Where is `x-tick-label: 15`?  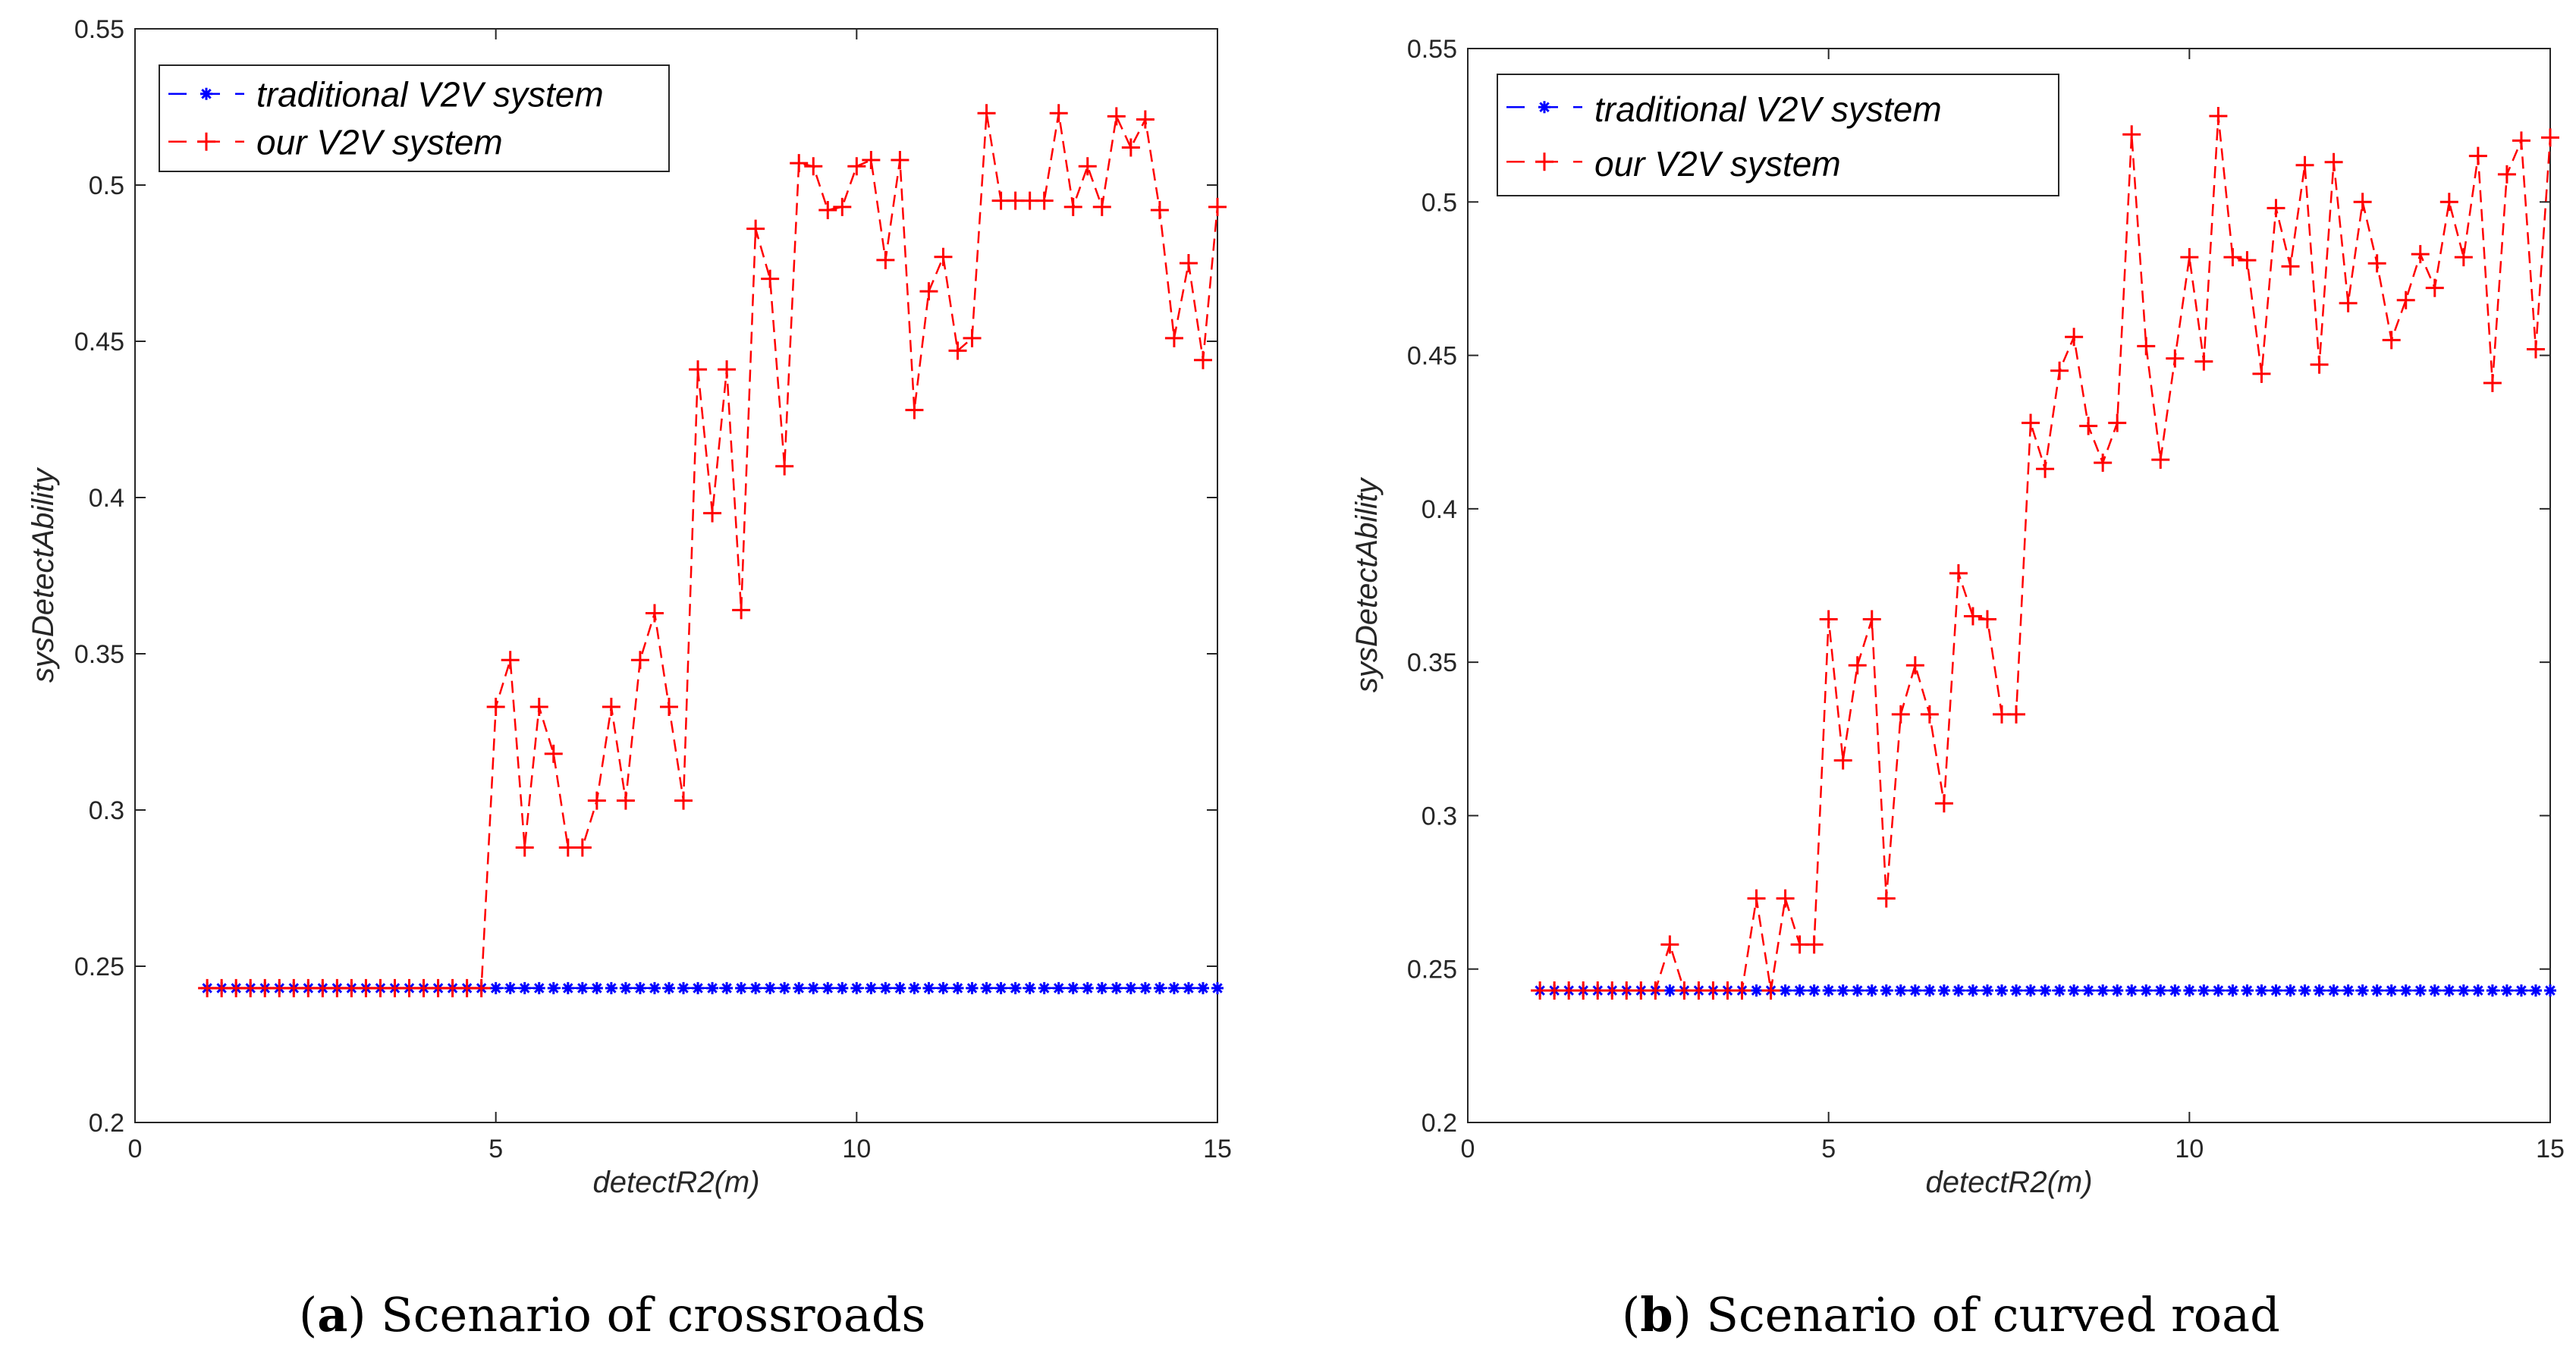 x-tick-label: 15 is located at coordinates (1217, 1149).